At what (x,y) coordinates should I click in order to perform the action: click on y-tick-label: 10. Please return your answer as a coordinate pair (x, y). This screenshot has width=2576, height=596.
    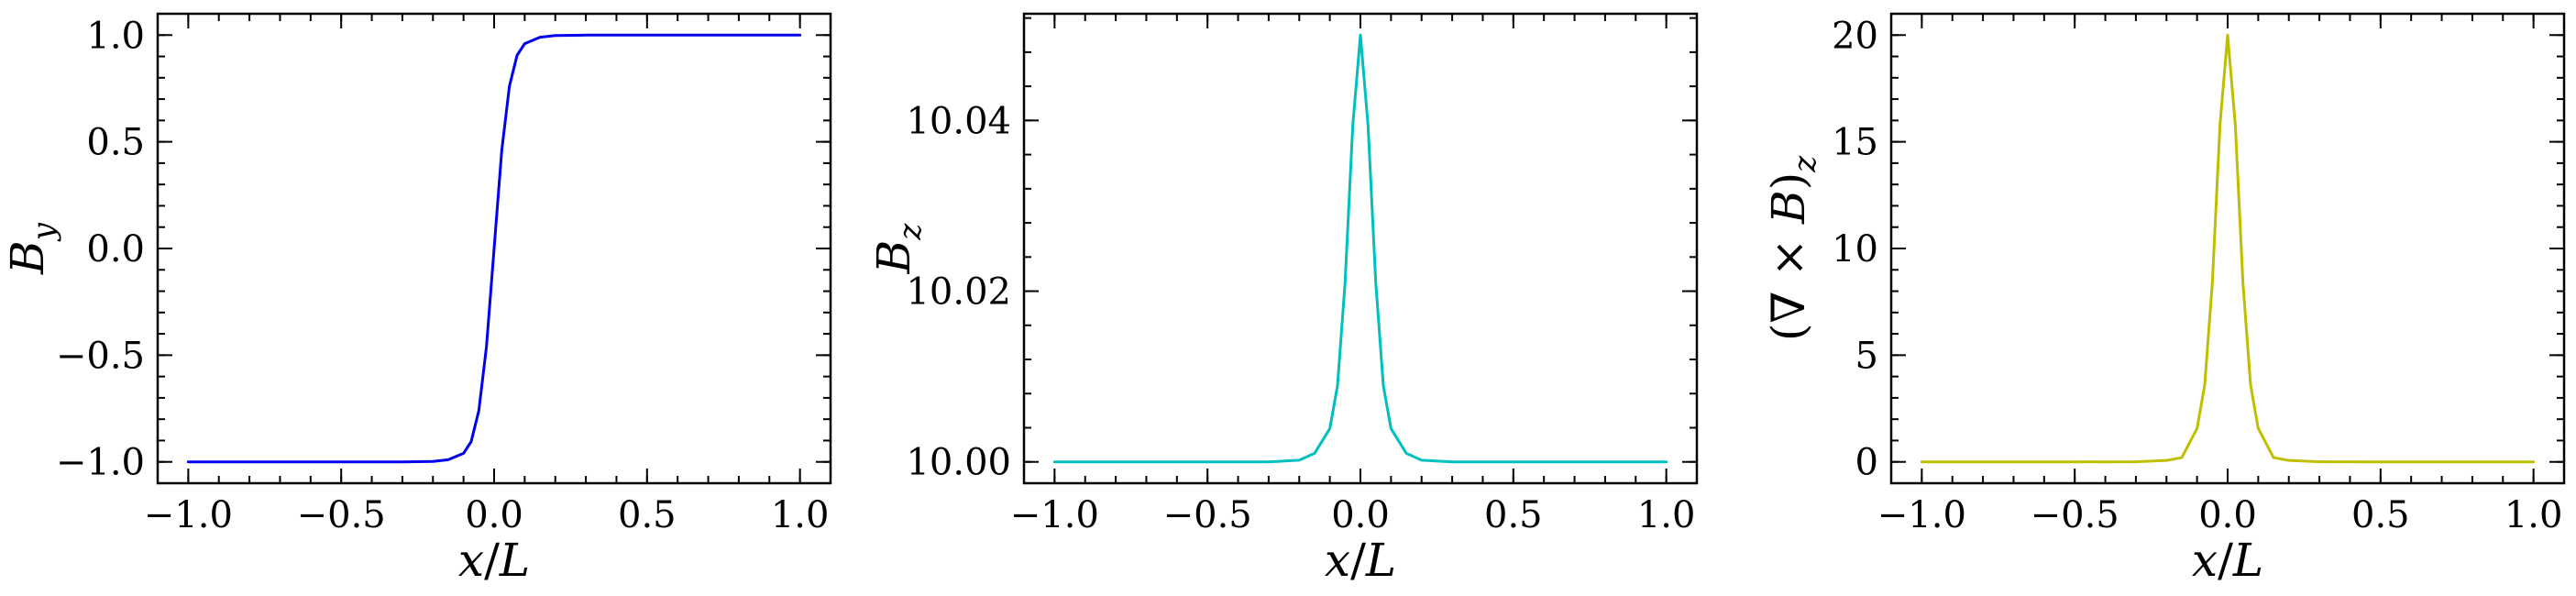
    Looking at the image, I should click on (1855, 249).